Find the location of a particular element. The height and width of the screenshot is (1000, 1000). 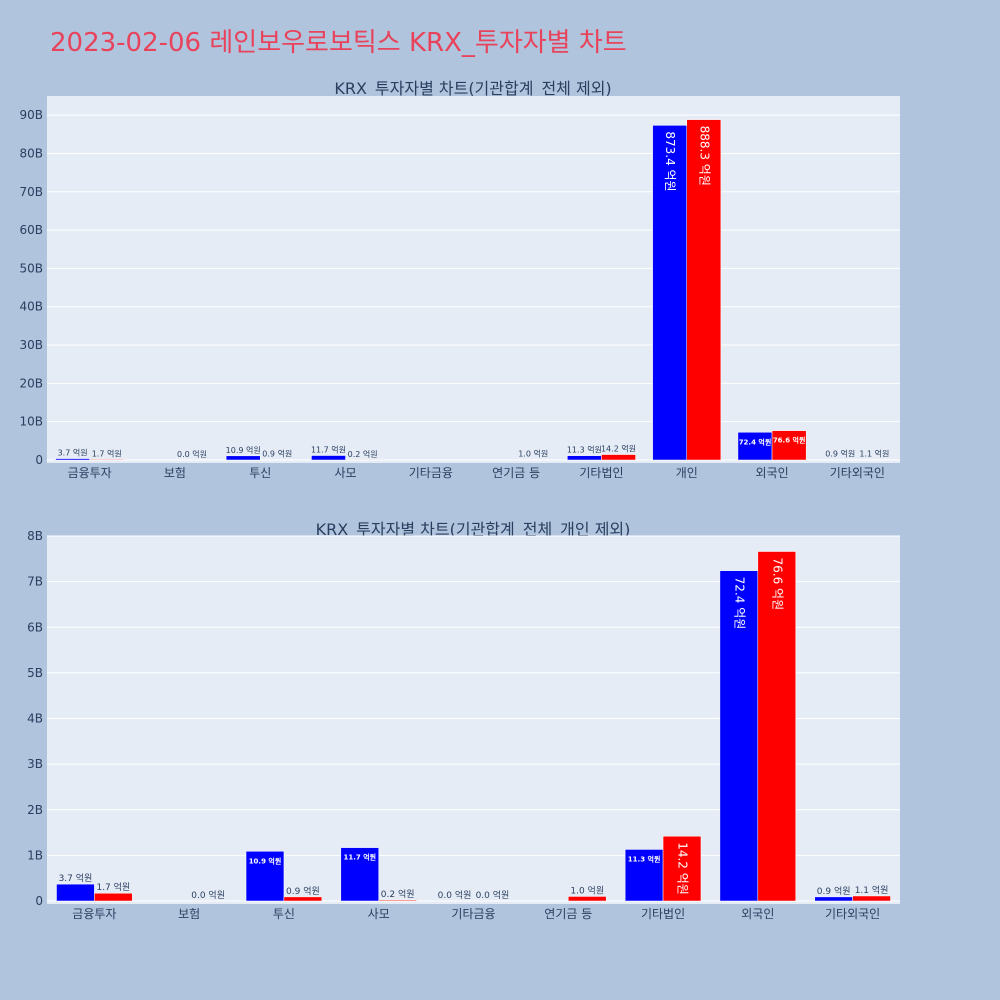

chart-title: KRX_투자자별 차트(기관합계_전체_개인 제외) is located at coordinates (473, 530).